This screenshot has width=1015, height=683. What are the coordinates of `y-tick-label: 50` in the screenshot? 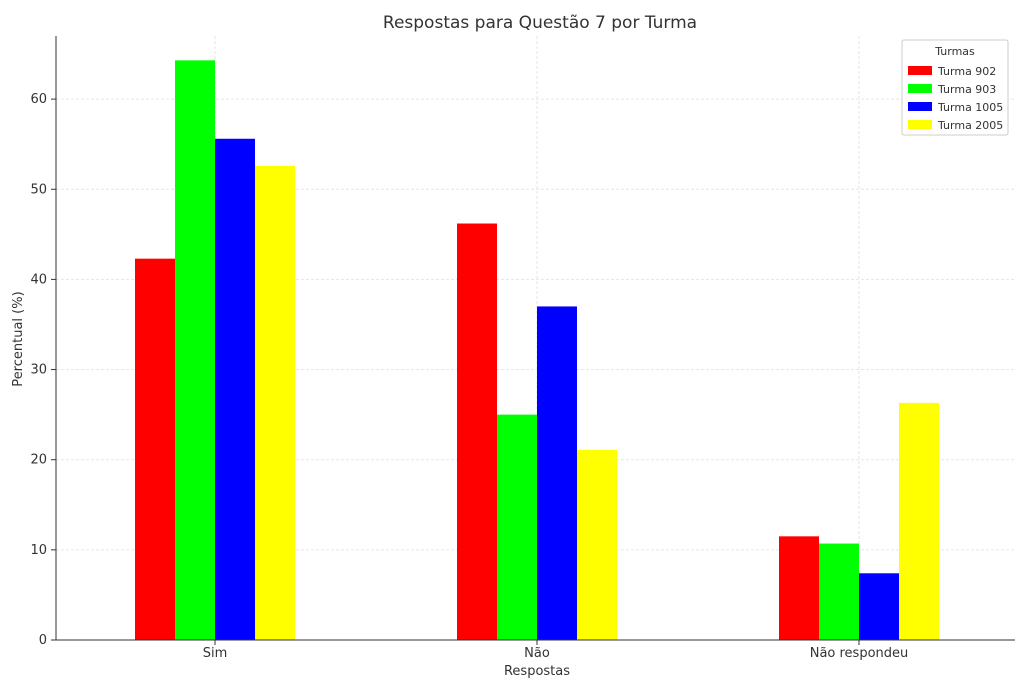 It's located at (38, 189).